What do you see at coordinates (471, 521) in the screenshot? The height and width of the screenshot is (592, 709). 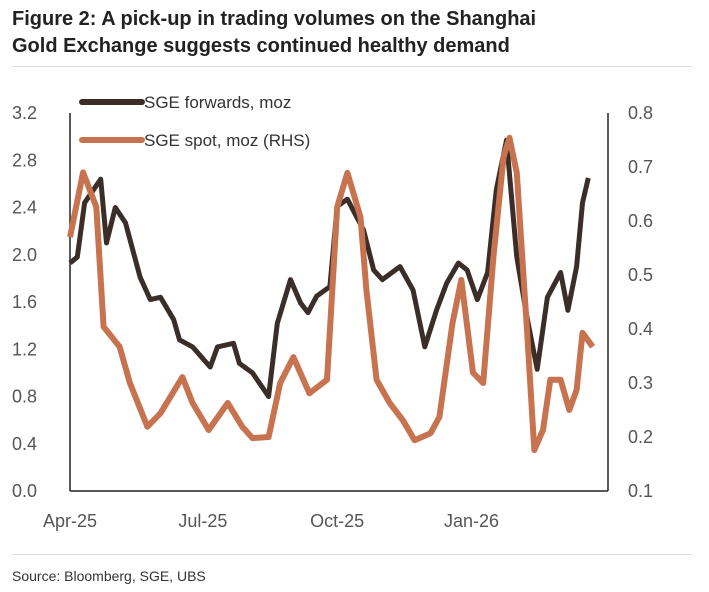 I see `x-tick-label: Jan-26` at bounding box center [471, 521].